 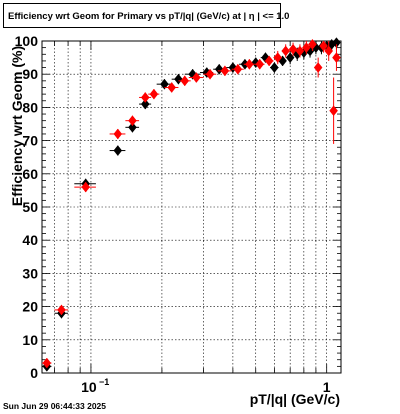 What do you see at coordinates (27, 41) in the screenshot?
I see `y-tick-label: 100` at bounding box center [27, 41].